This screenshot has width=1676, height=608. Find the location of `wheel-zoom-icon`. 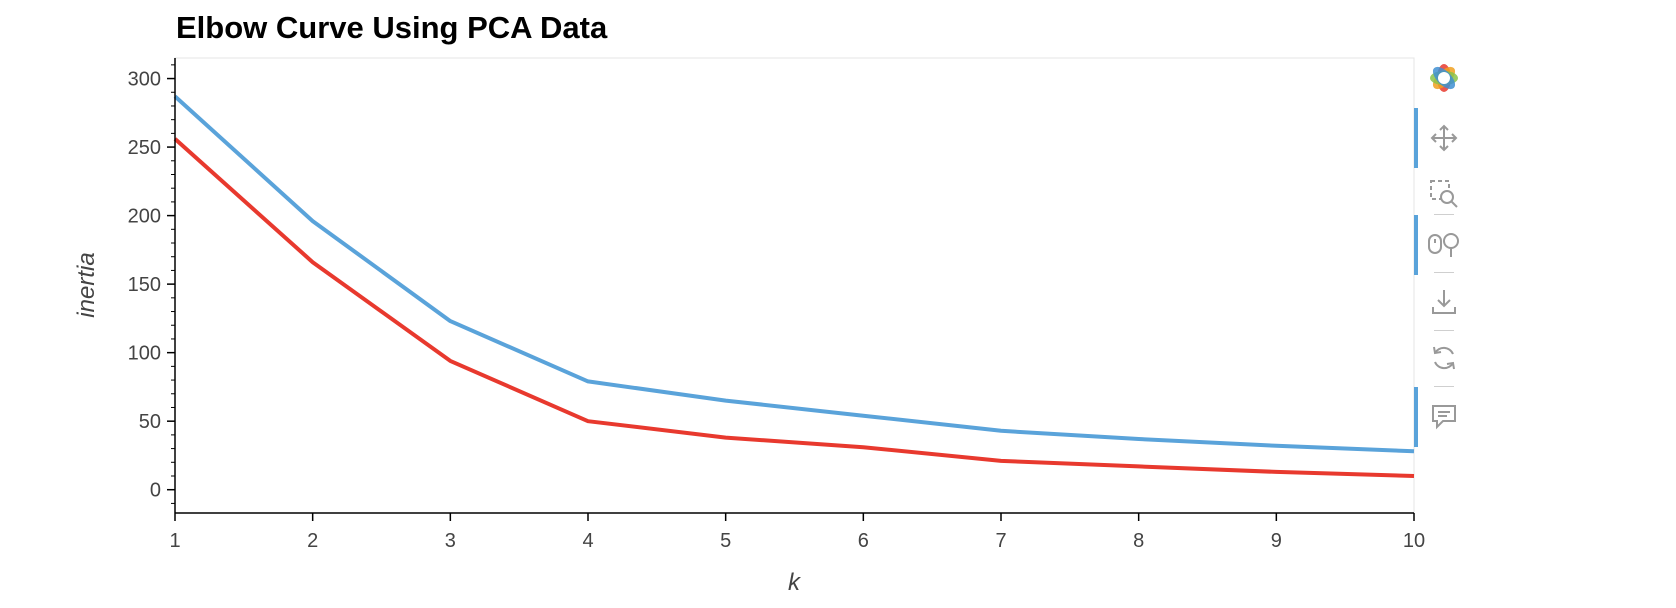

wheel-zoom-icon is located at coordinates (1444, 244).